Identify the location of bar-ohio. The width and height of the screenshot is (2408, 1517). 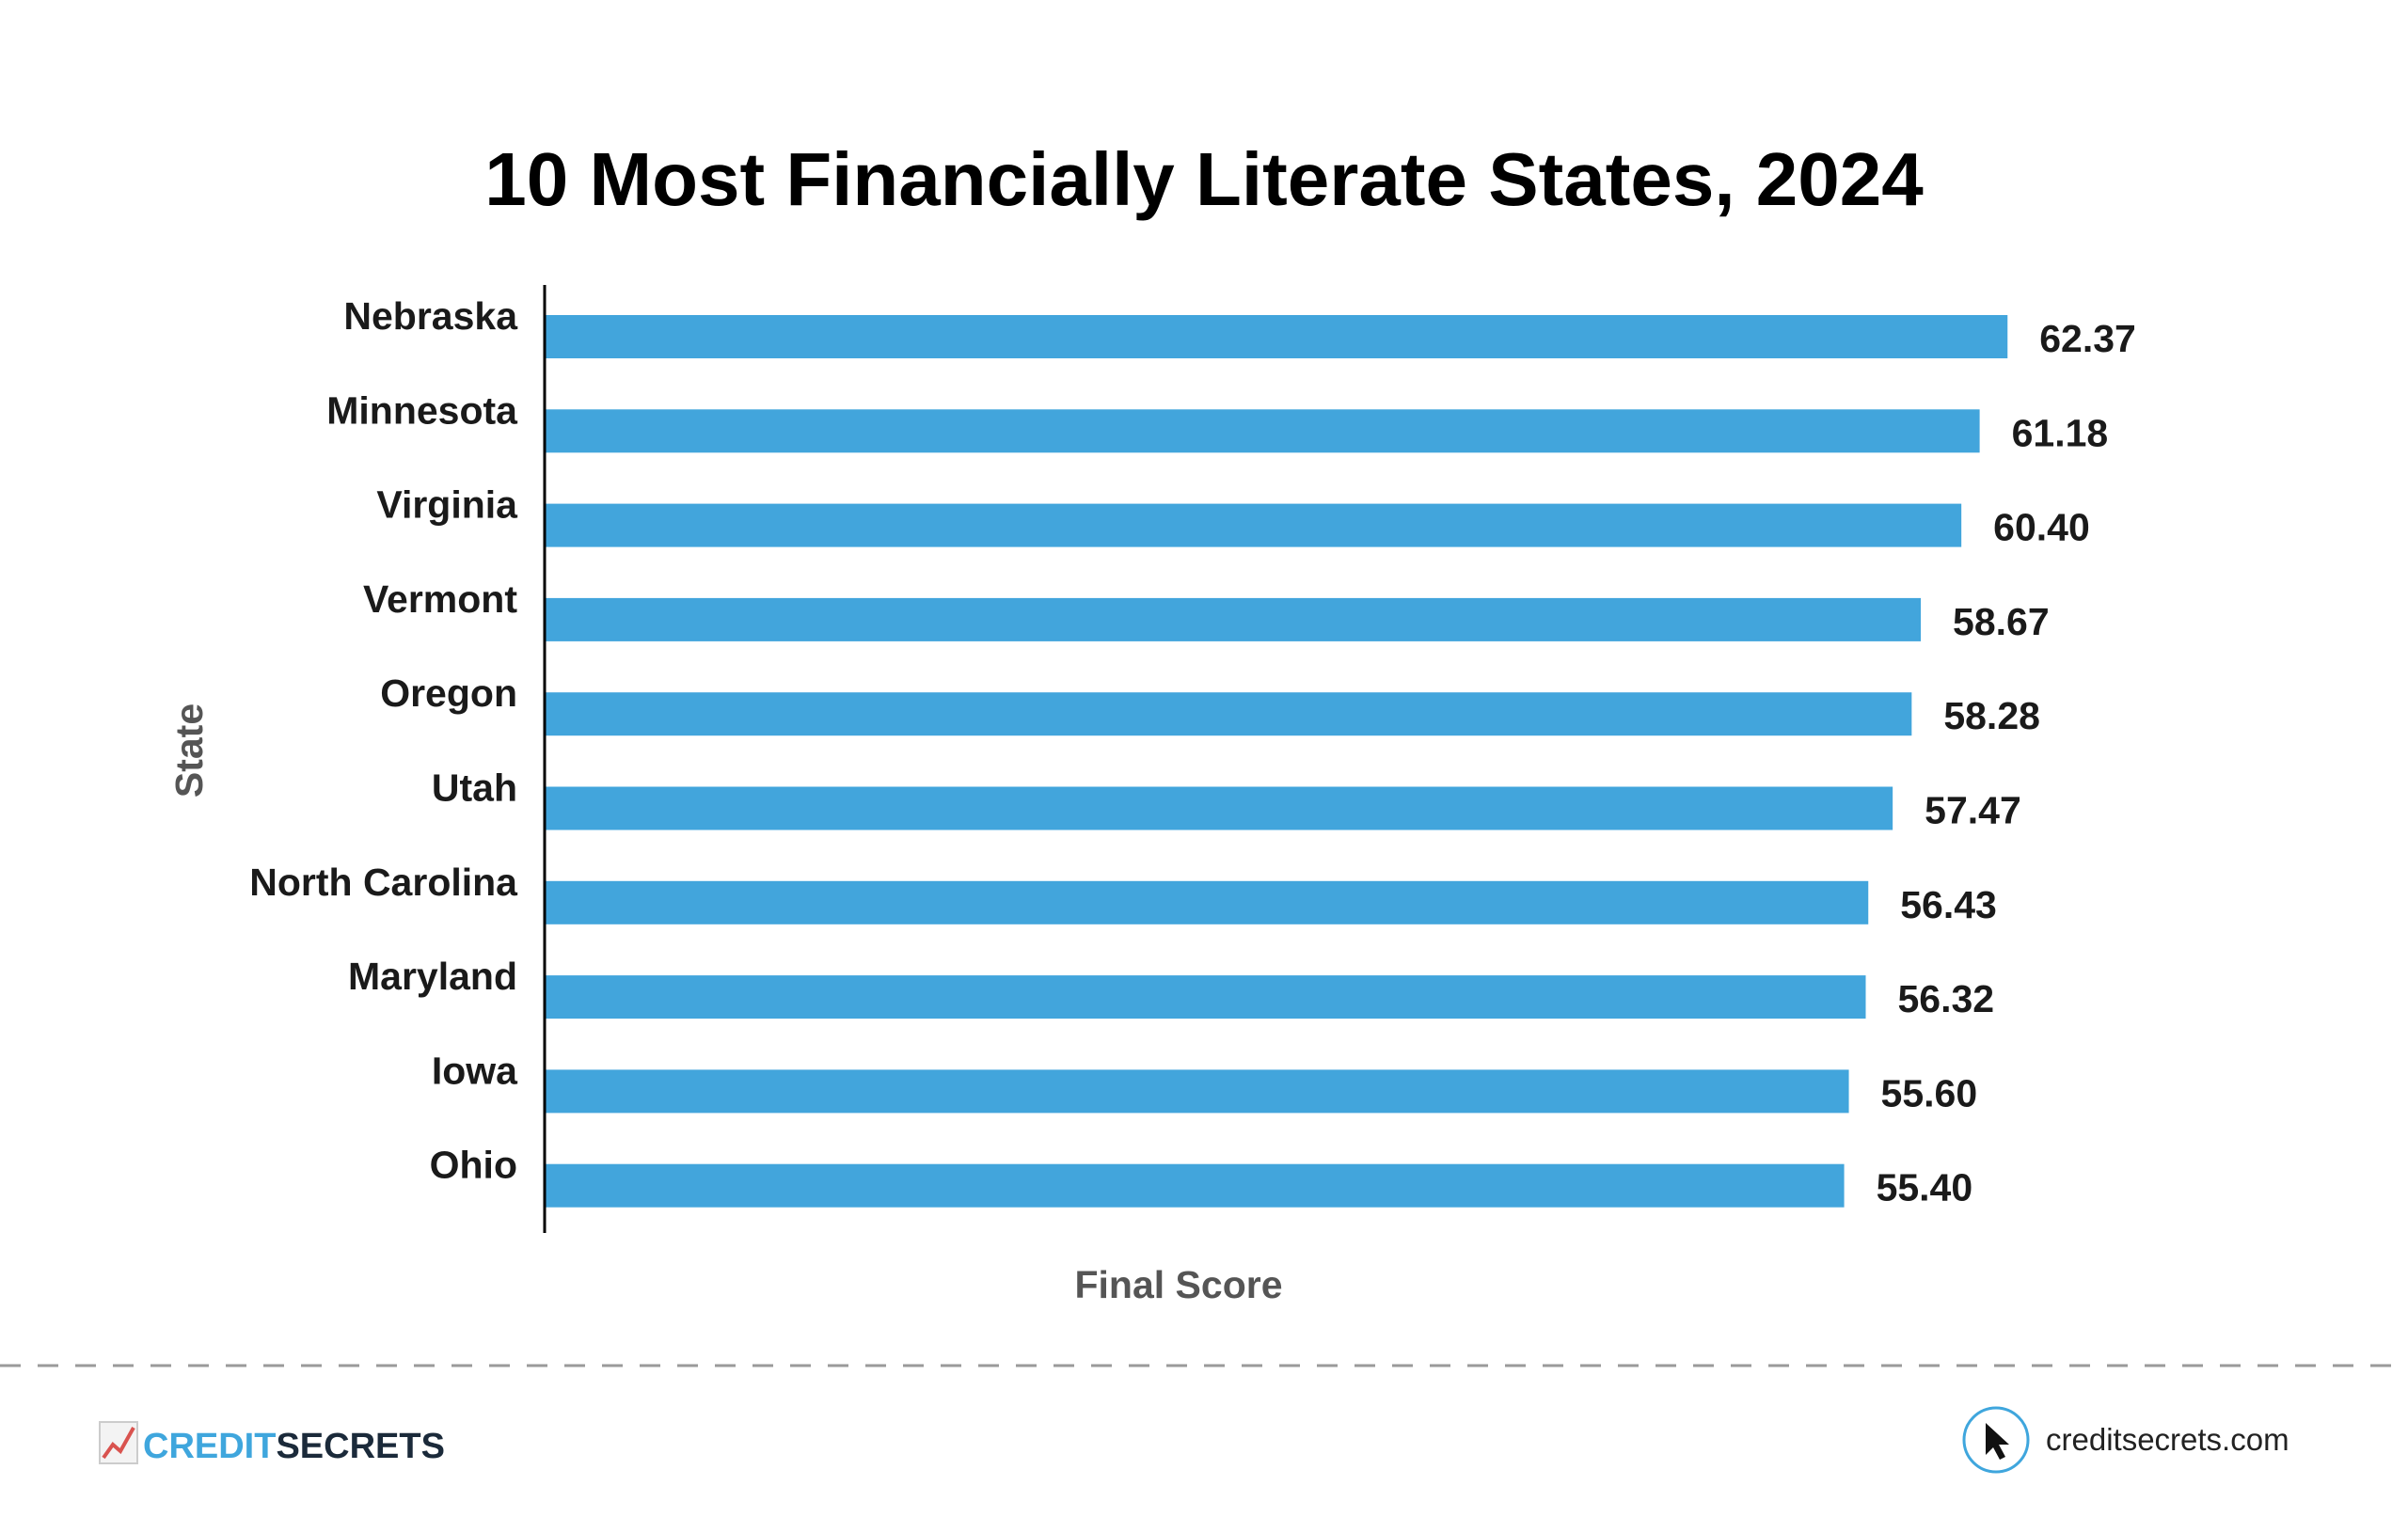
(1195, 1185).